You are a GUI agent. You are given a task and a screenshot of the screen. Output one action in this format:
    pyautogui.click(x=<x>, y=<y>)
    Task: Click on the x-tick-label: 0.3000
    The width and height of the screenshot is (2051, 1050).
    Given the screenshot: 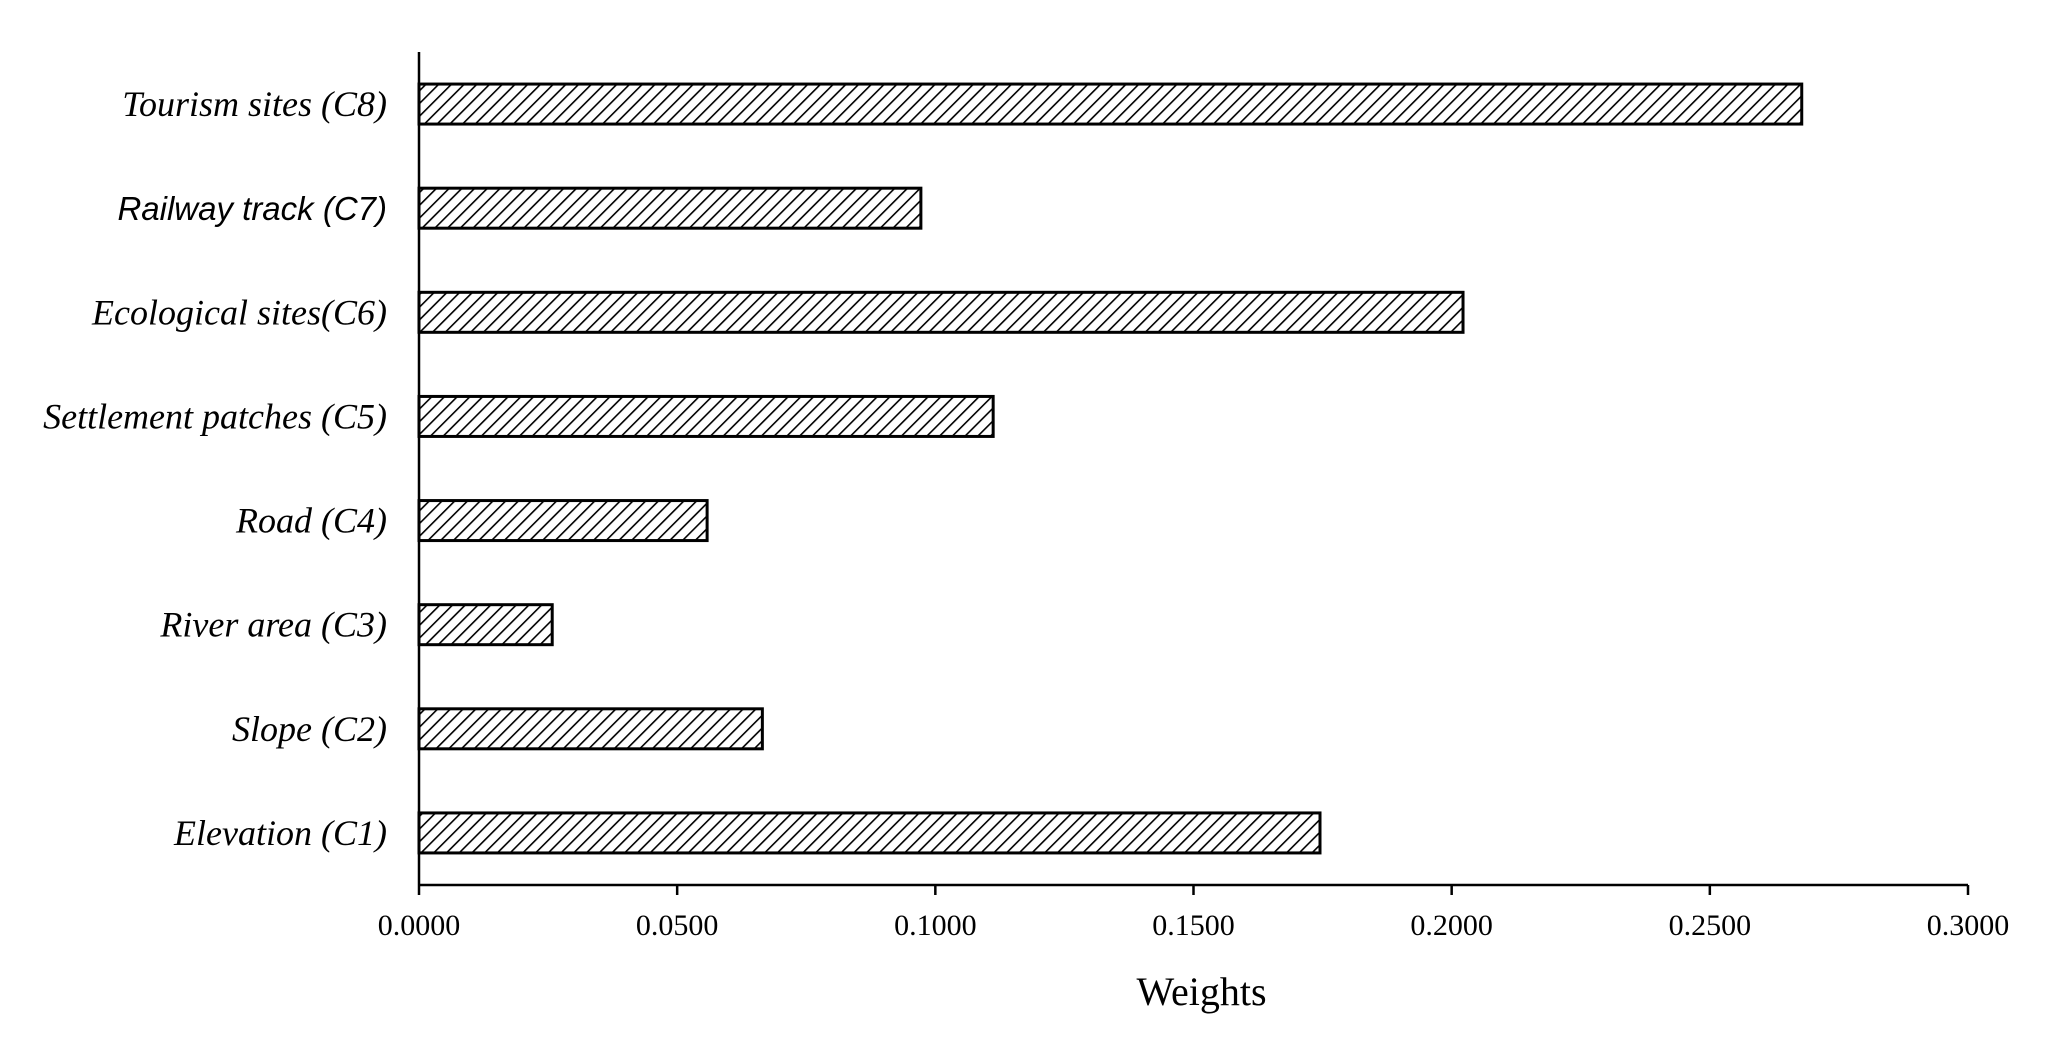 What is the action you would take?
    pyautogui.click(x=1968, y=925)
    